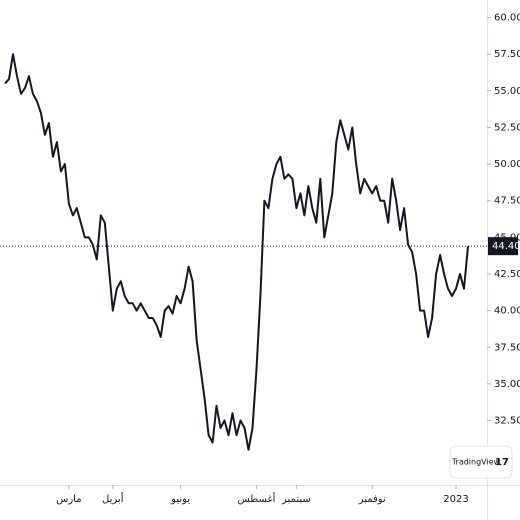  What do you see at coordinates (507, 201) in the screenshot?
I see `y-tick-label: 47.50` at bounding box center [507, 201].